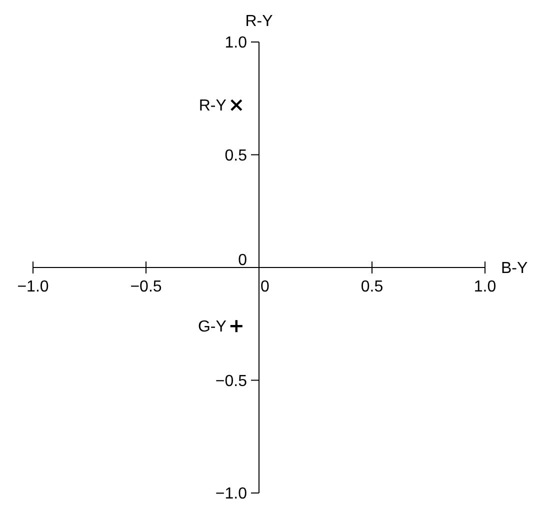  I want to click on series-label: G-Y, so click(212, 327).